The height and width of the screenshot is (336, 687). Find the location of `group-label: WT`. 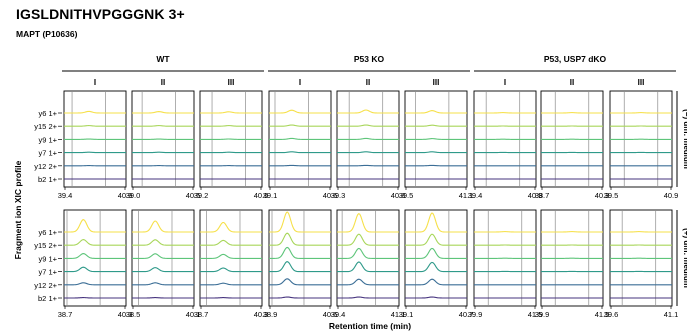

group-label: WT is located at coordinates (163, 59).